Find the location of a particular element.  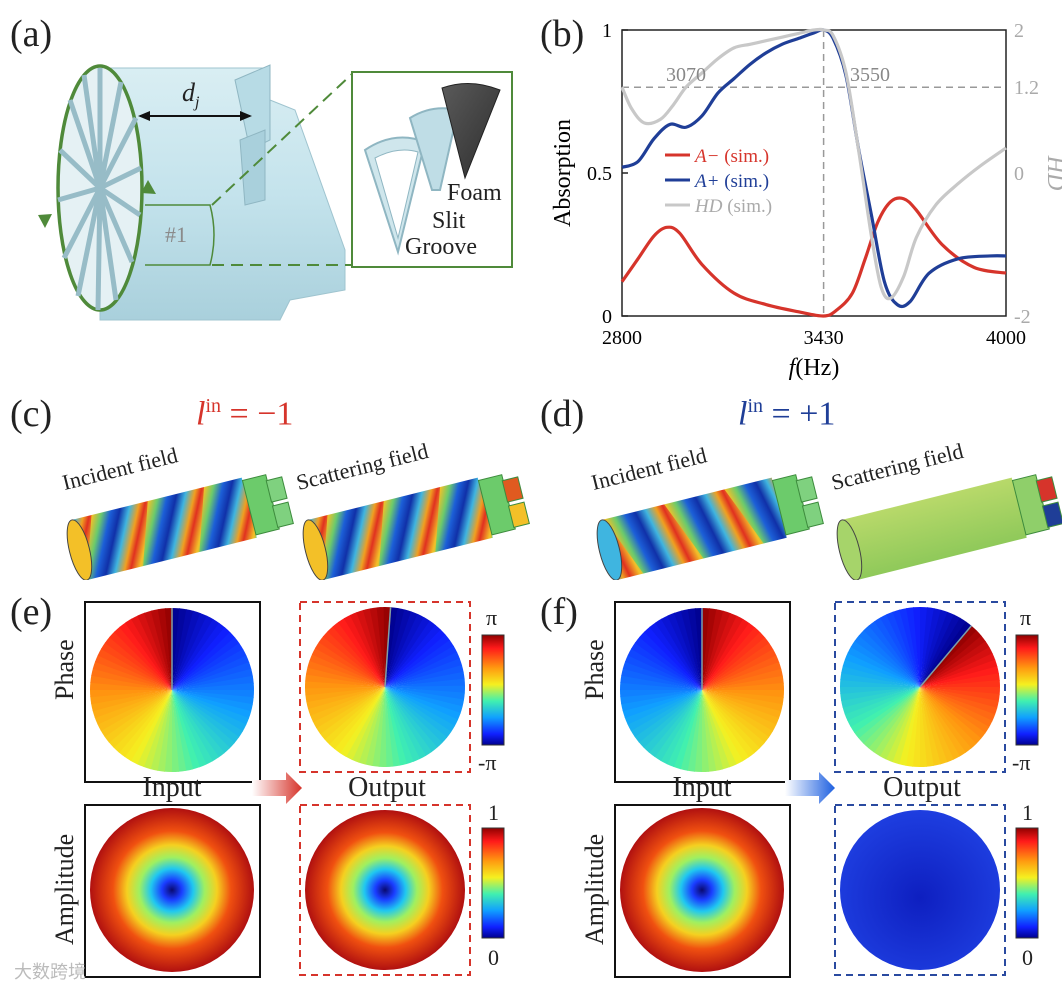

col-label-output-f: Output is located at coordinates (922, 787).